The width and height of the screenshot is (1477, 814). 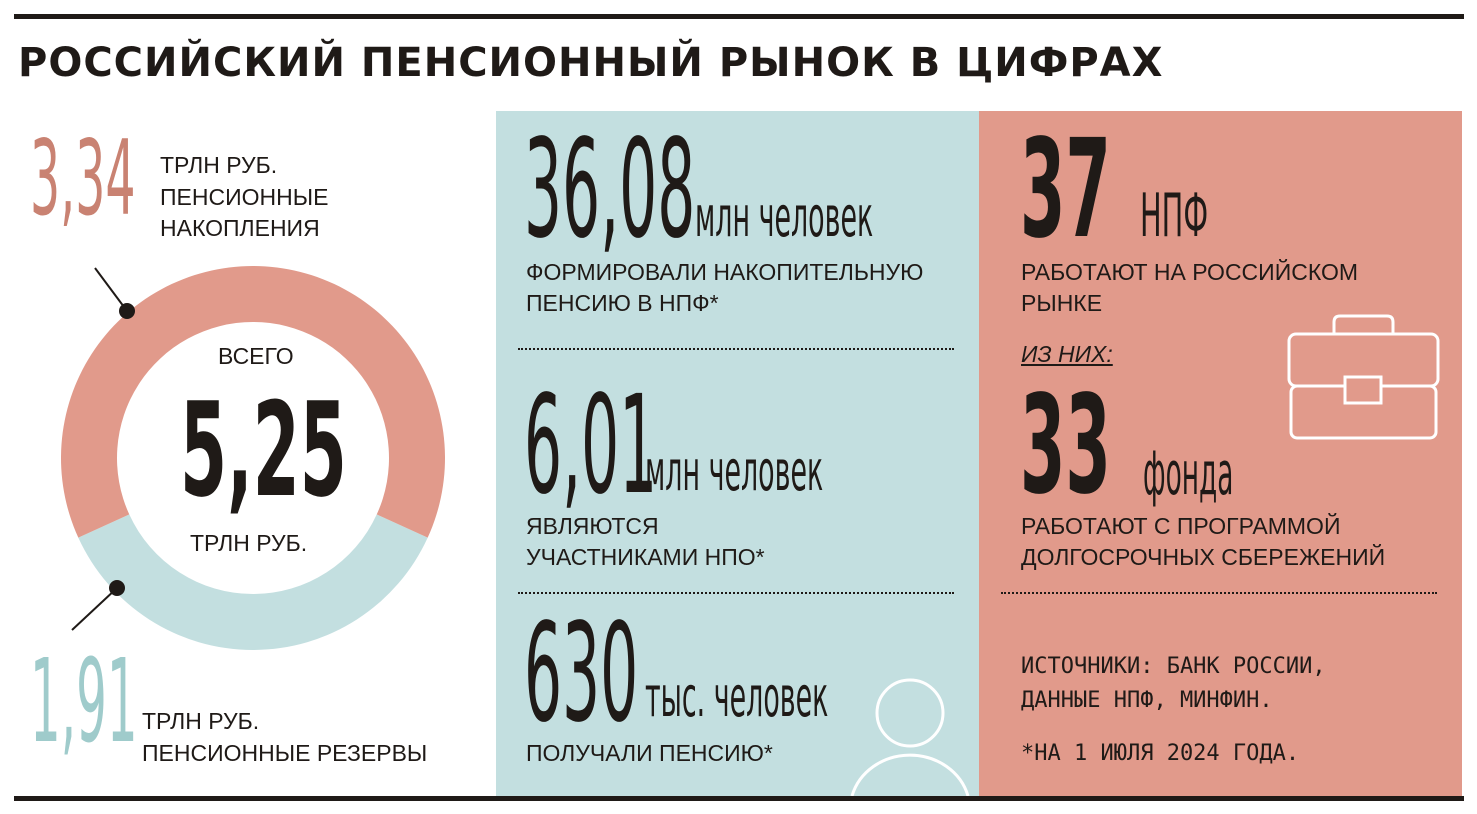 What do you see at coordinates (94, 609) in the screenshot?
I see `pointer-line-reserves` at bounding box center [94, 609].